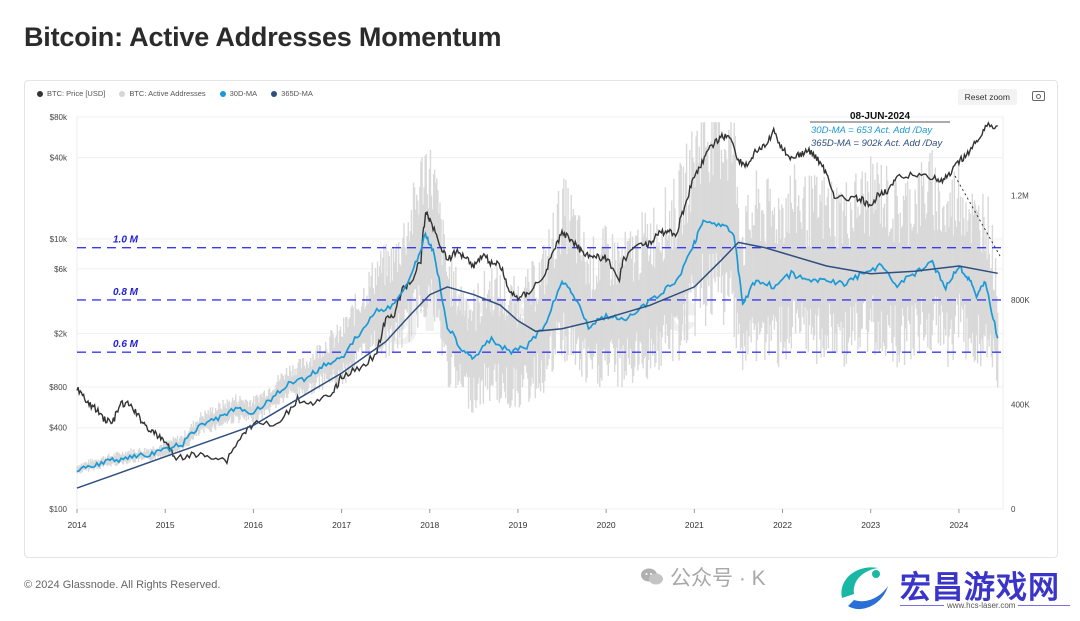  Describe the element at coordinates (253, 525) in the screenshot. I see `x-tick-label: 2016` at that location.